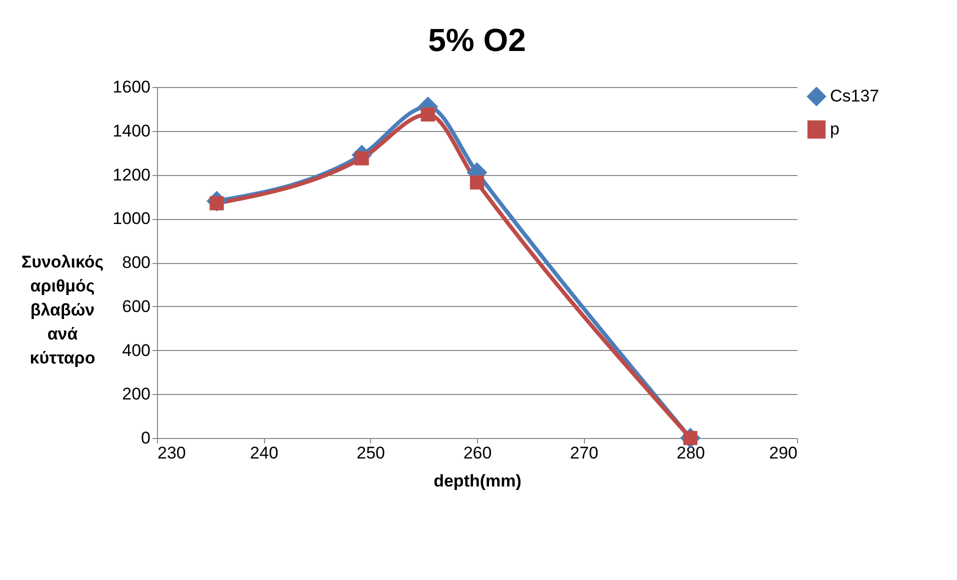 The width and height of the screenshot is (957, 580). I want to click on chart-title: 5% O2, so click(477, 40).